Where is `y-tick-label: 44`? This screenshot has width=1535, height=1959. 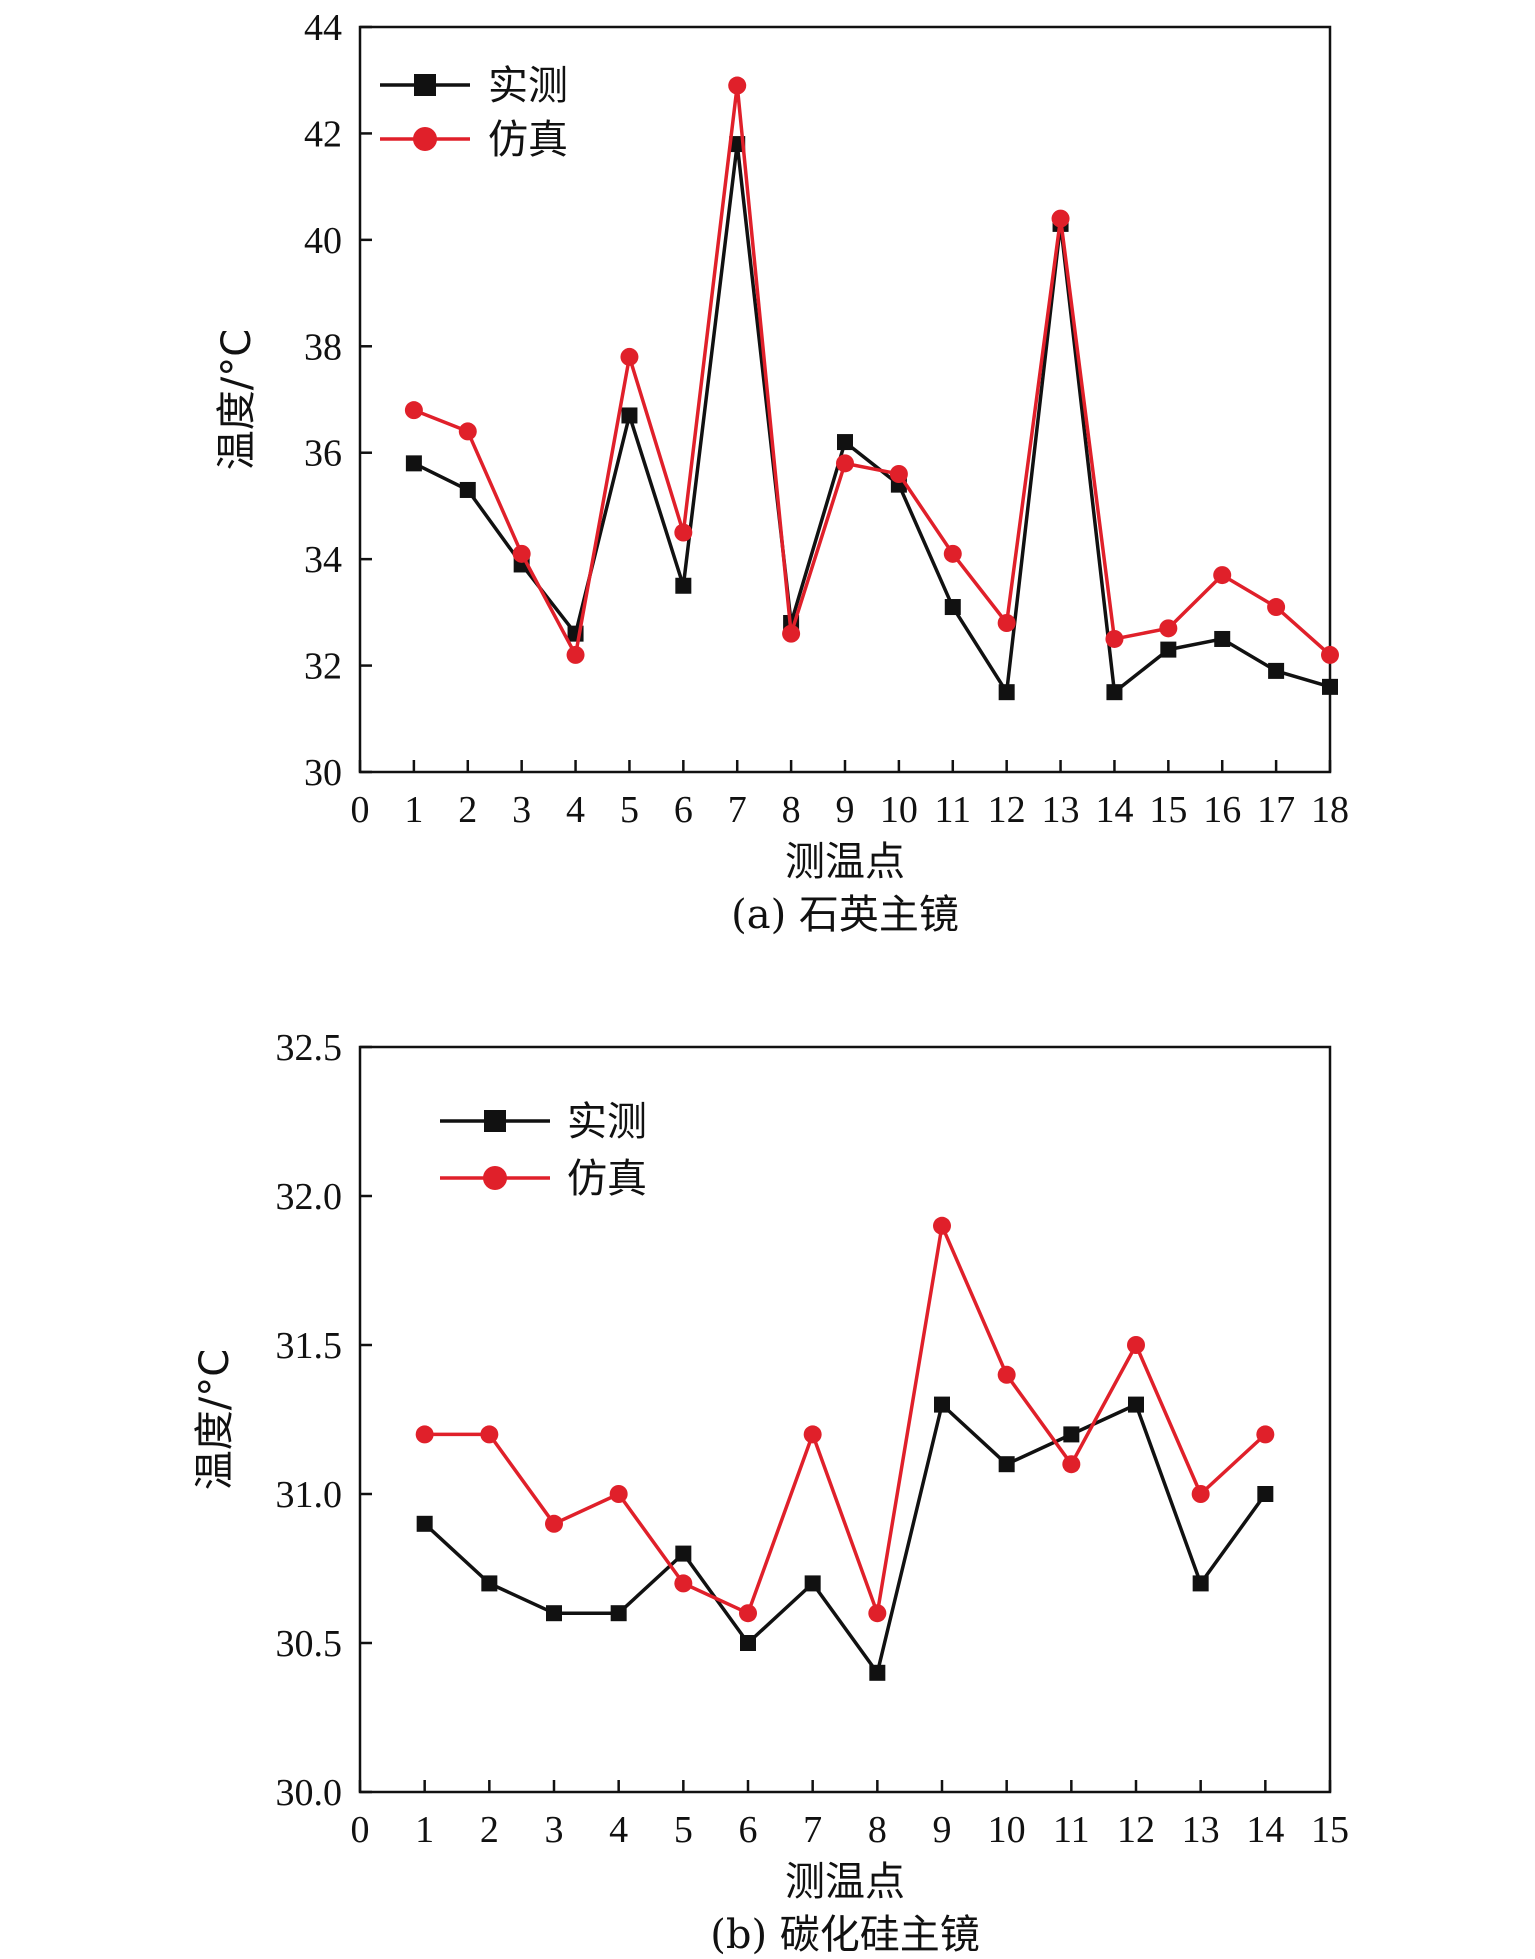
y-tick-label: 44 is located at coordinates (323, 28).